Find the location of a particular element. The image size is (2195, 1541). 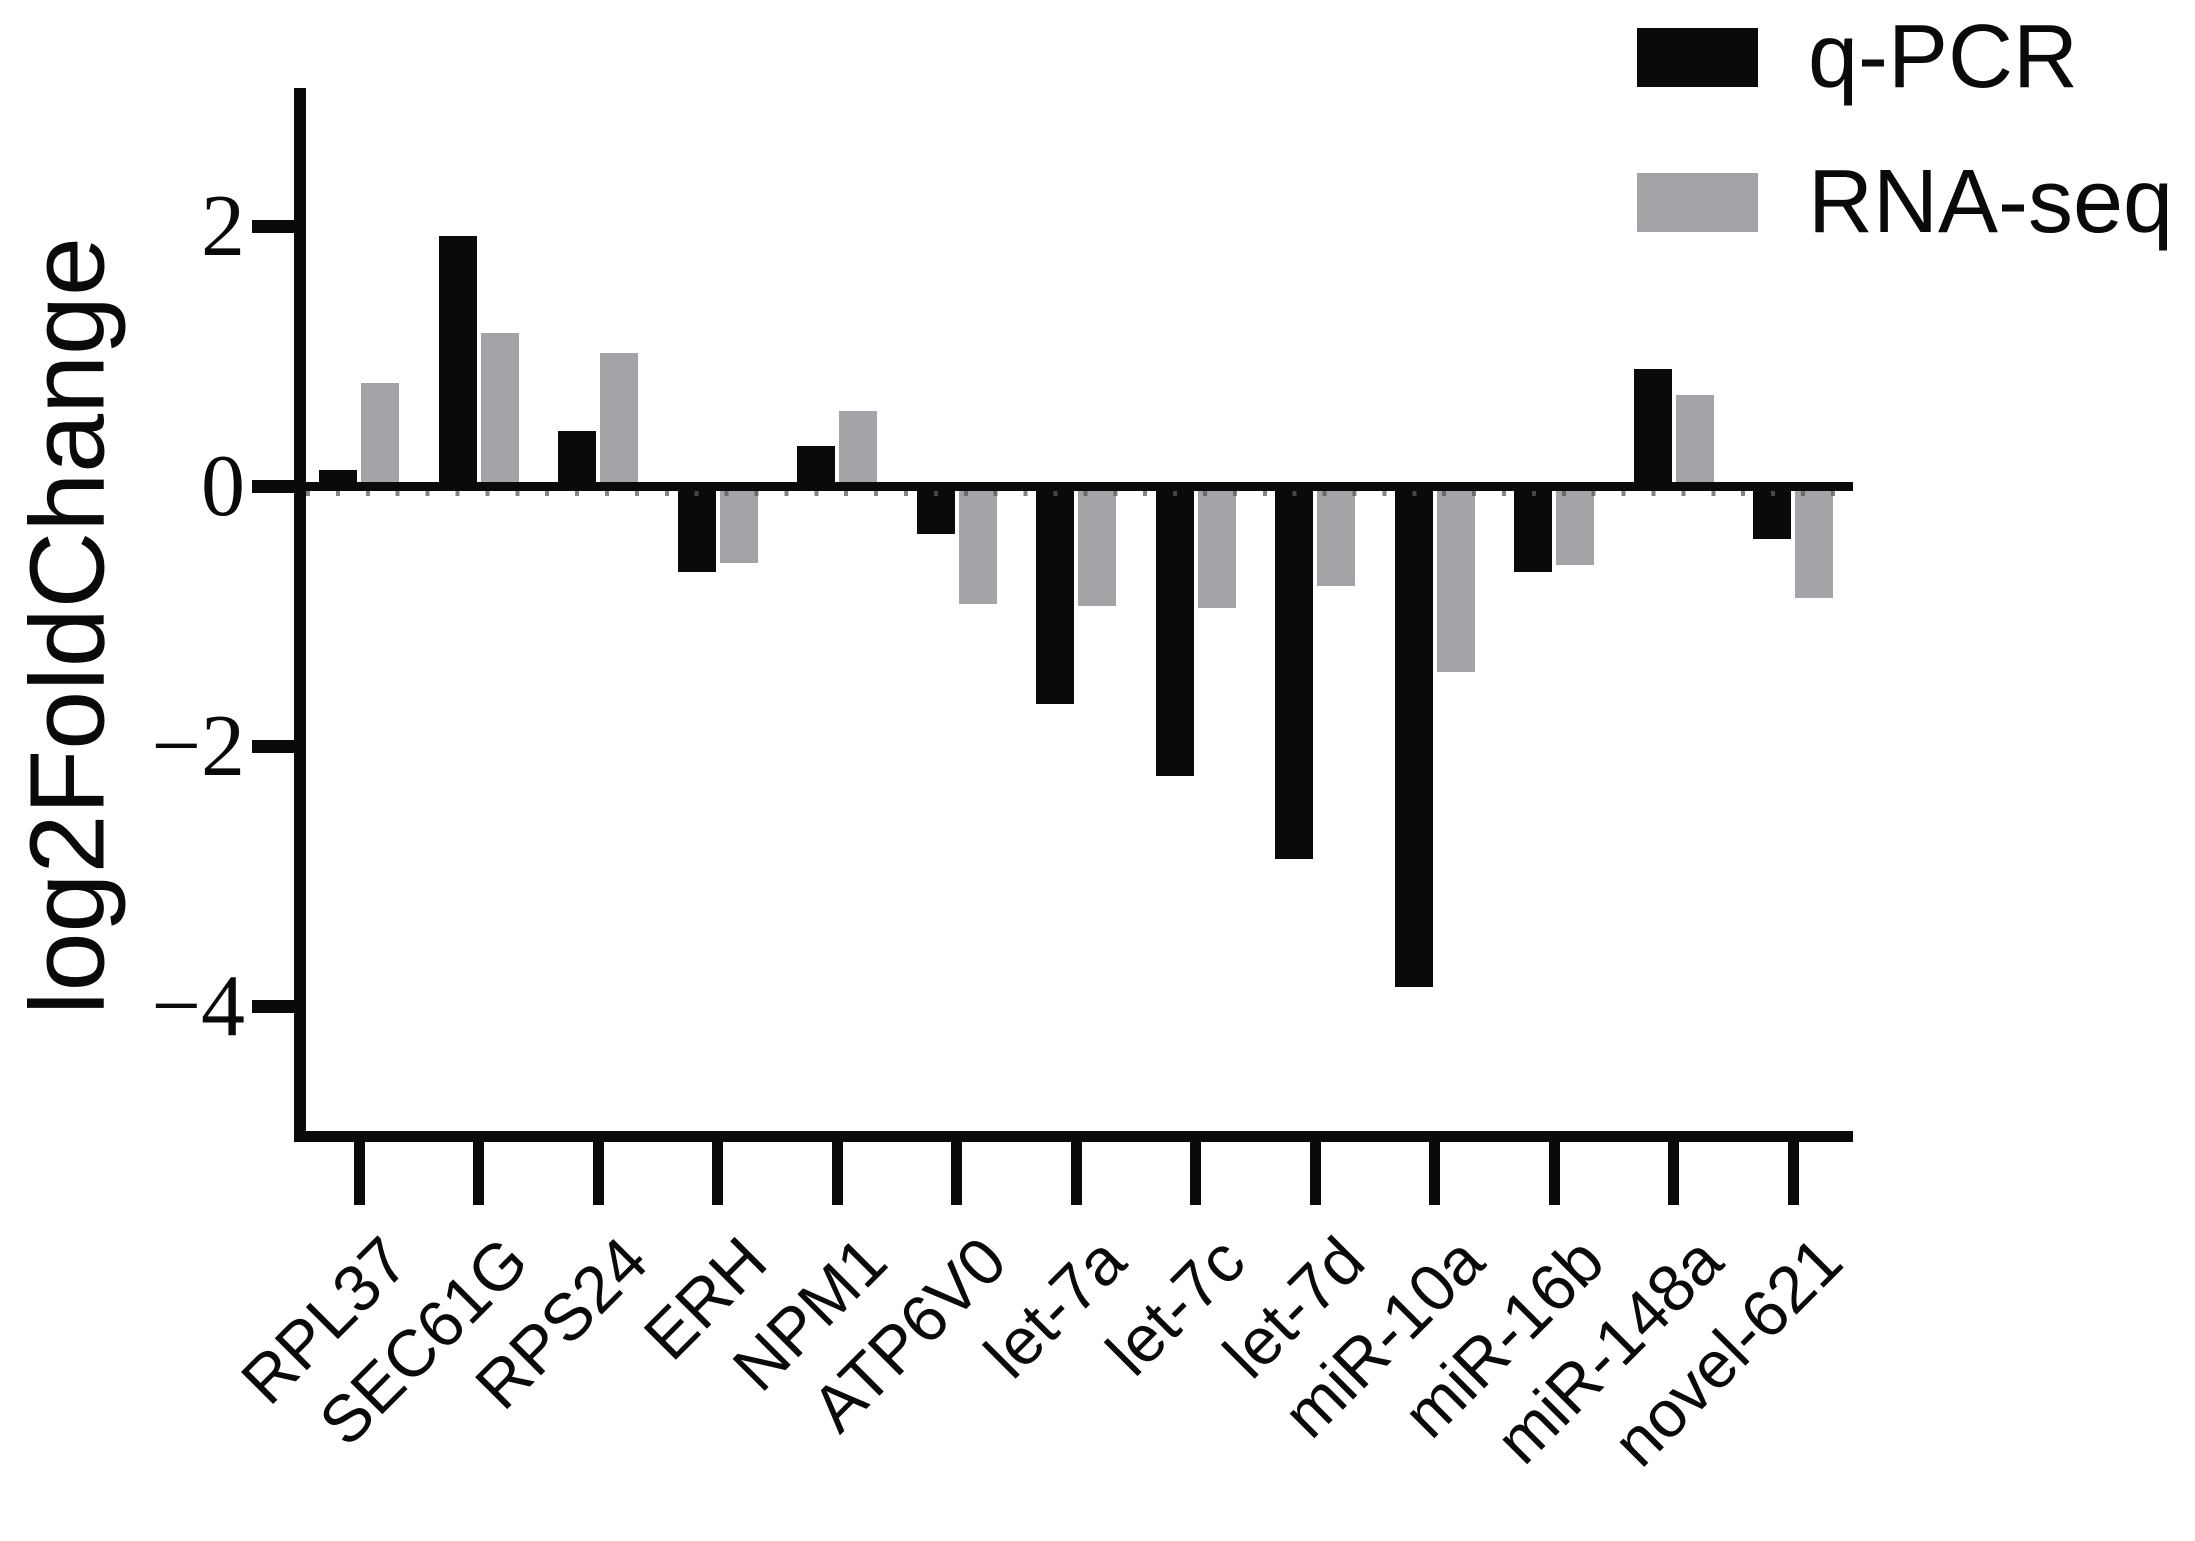

x-tick-NPM1 is located at coordinates (837, 1173).